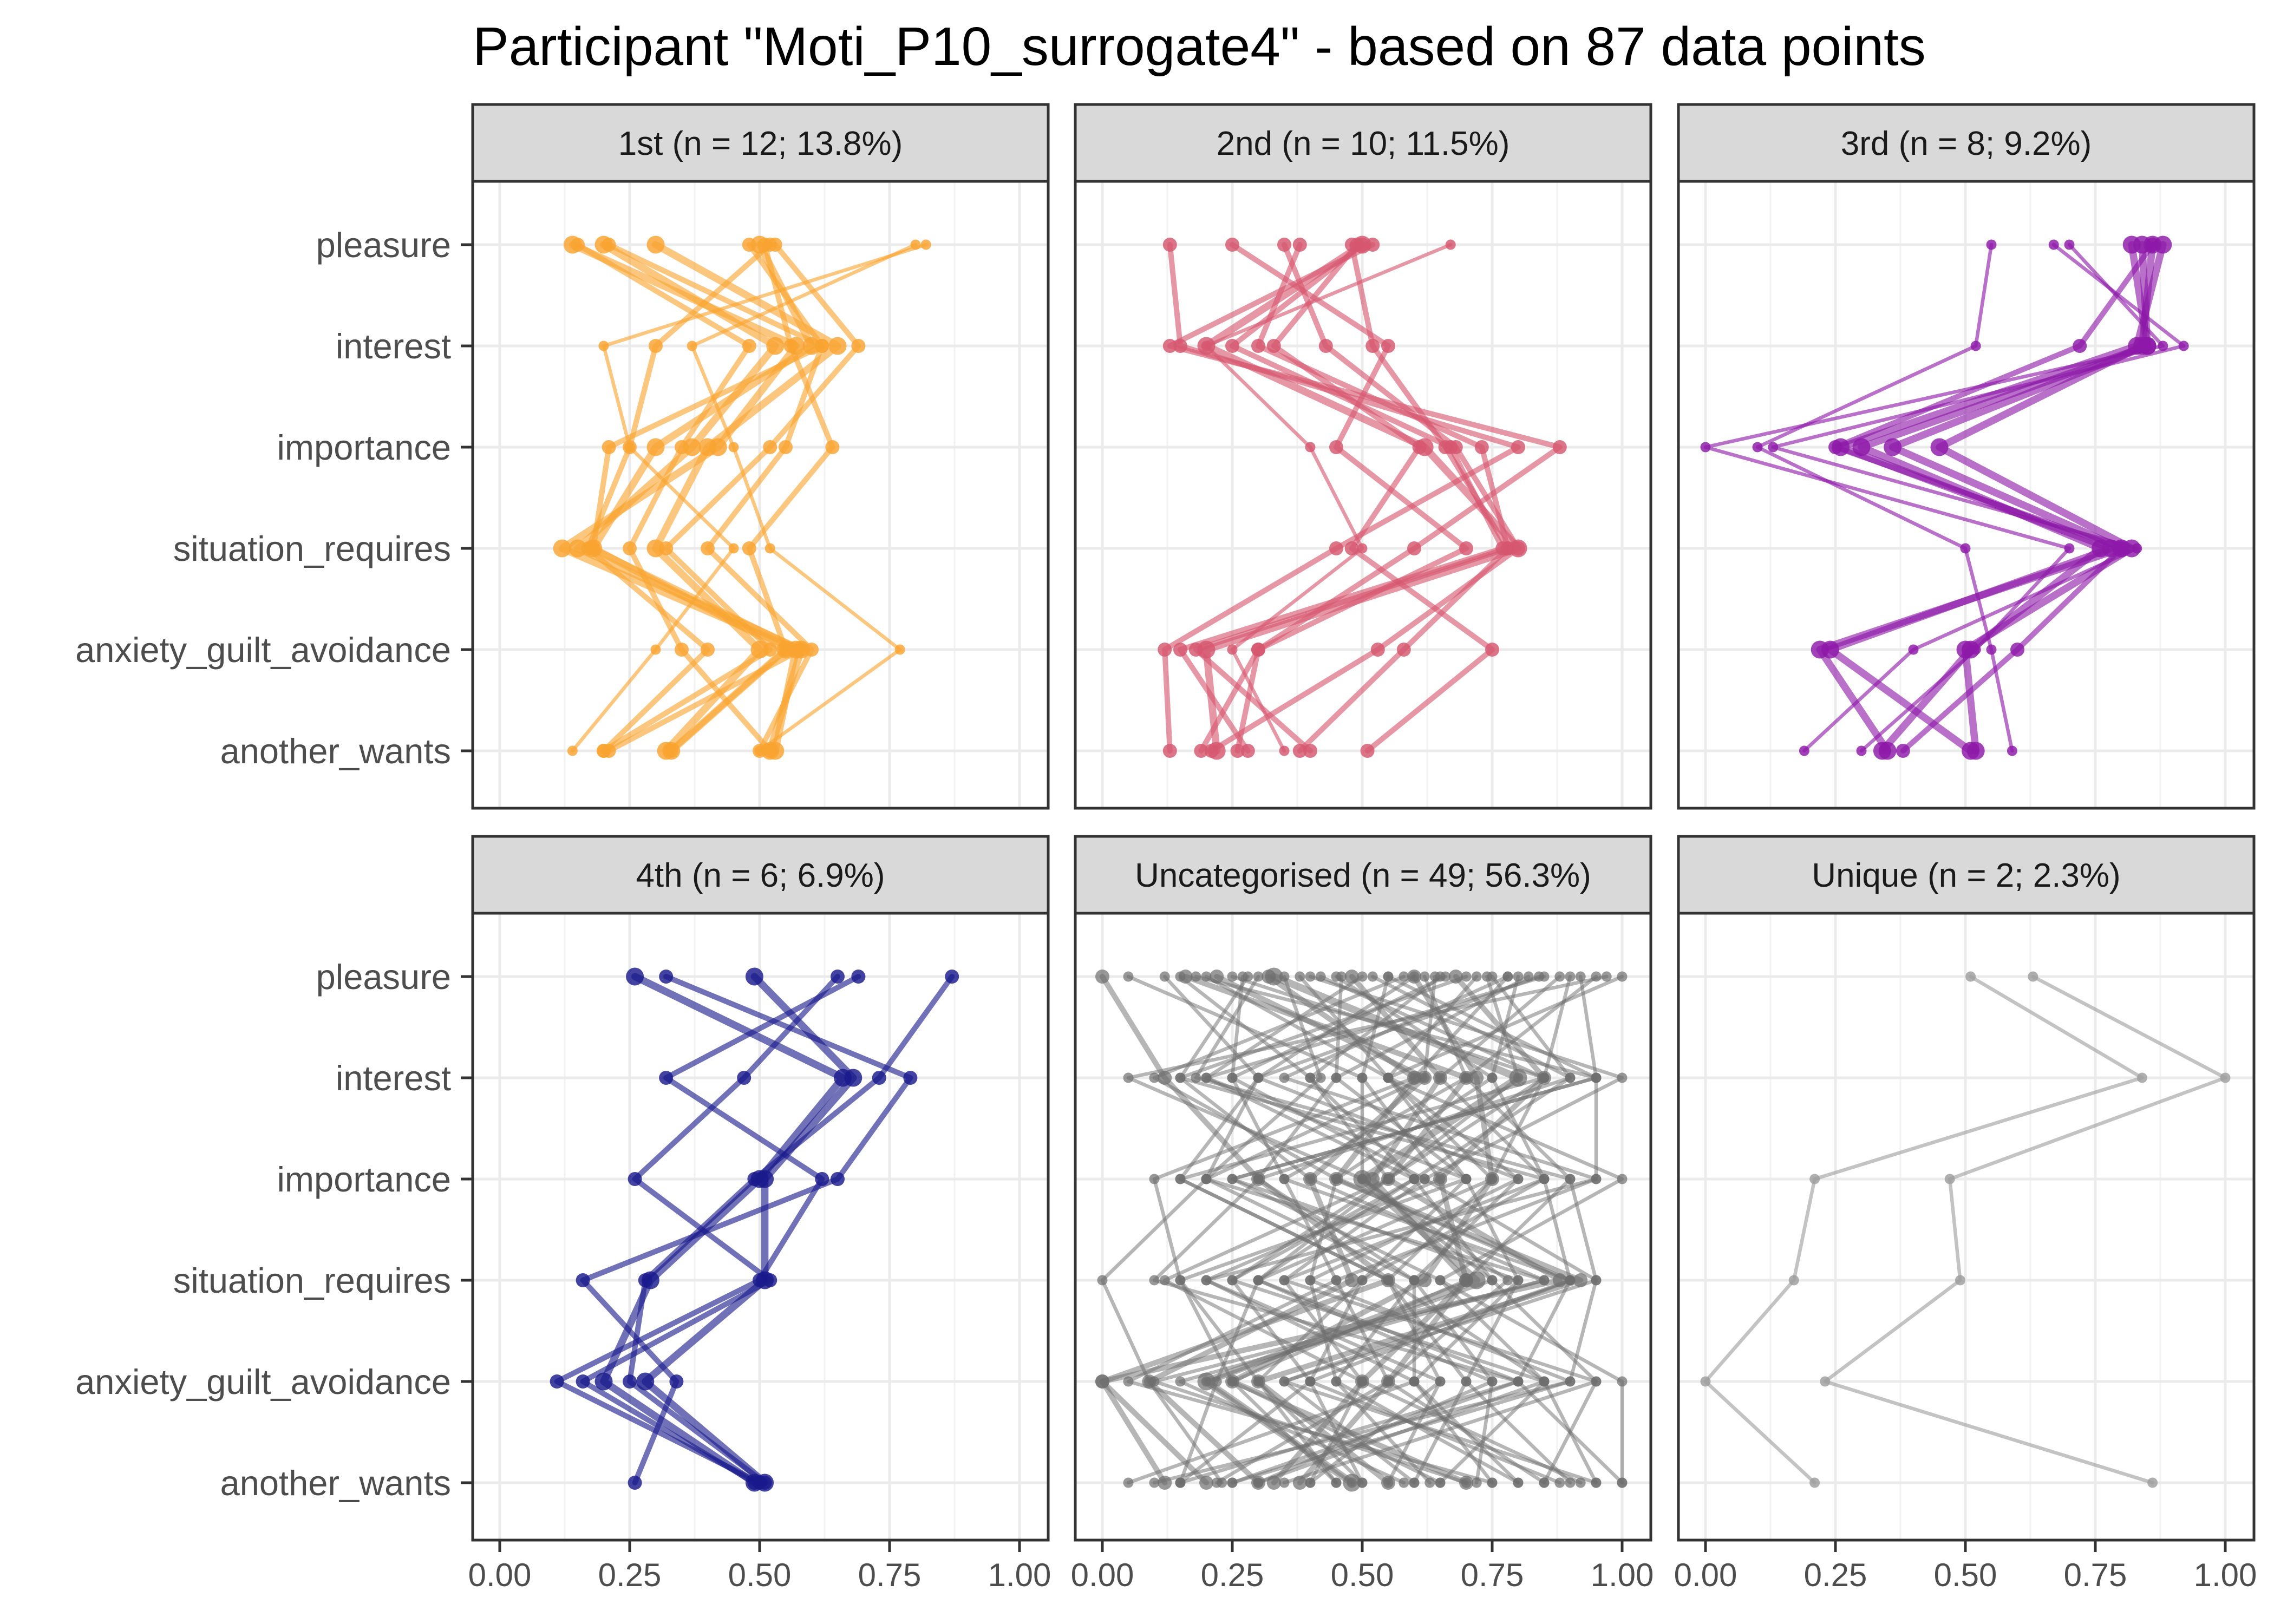  Describe the element at coordinates (1363, 143) in the screenshot. I see `strip-header` at that location.